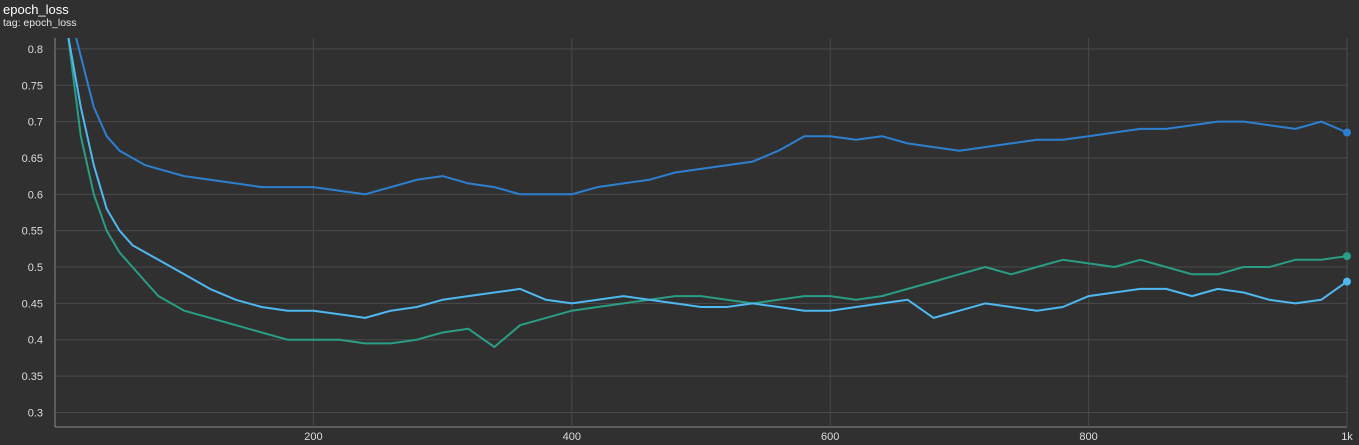  I want to click on x-tick-label: 800, so click(1088, 437).